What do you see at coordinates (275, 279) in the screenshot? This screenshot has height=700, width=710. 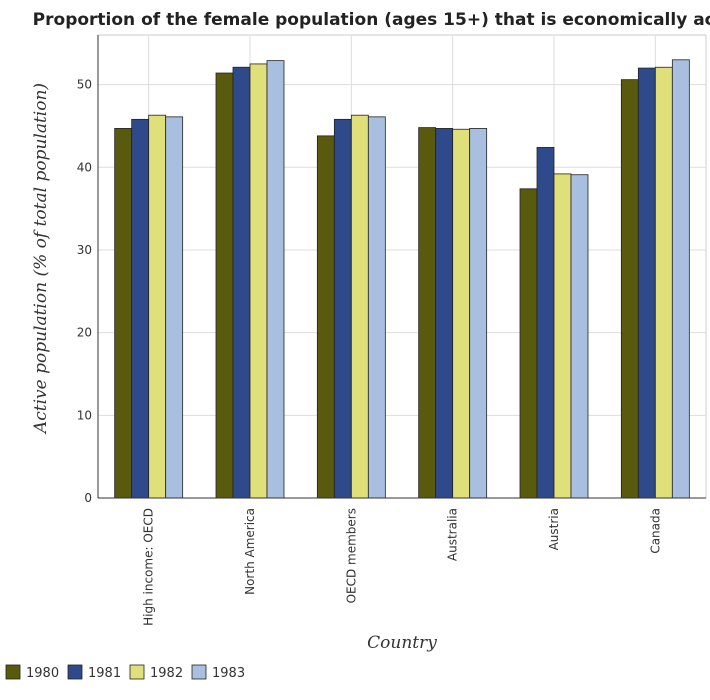 I see `bar-1983-north-america` at bounding box center [275, 279].